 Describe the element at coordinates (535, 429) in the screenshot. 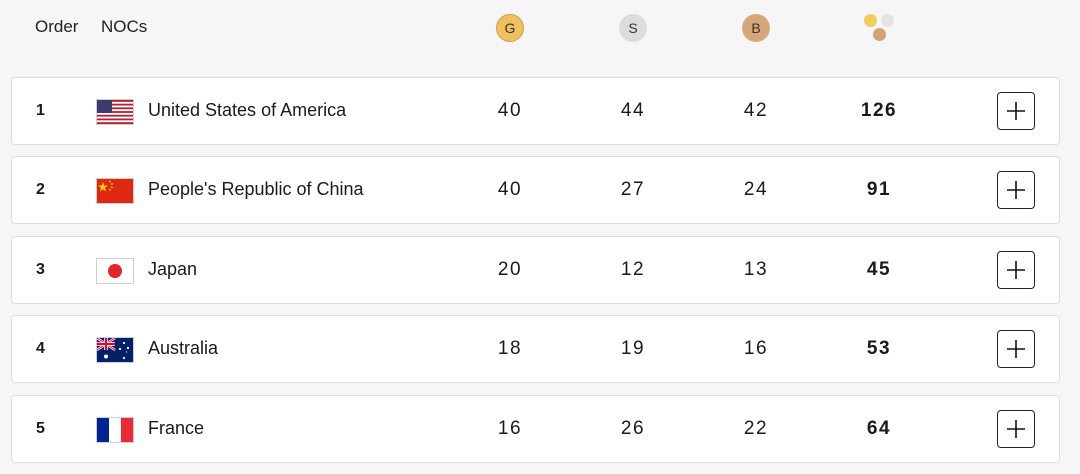

I see `table-row: 5 France 16 26 22 64` at that location.